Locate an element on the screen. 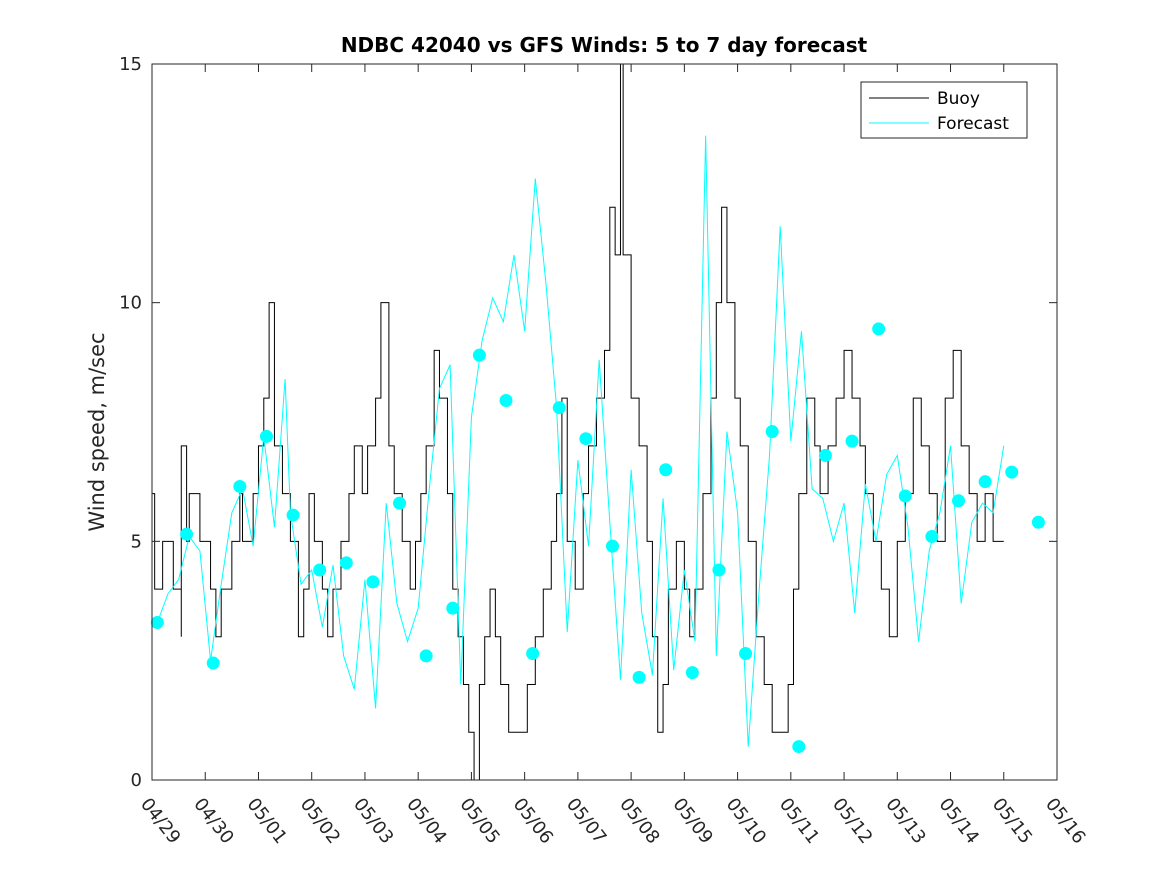  x-tick-label: 05/16 is located at coordinates (1065, 821).